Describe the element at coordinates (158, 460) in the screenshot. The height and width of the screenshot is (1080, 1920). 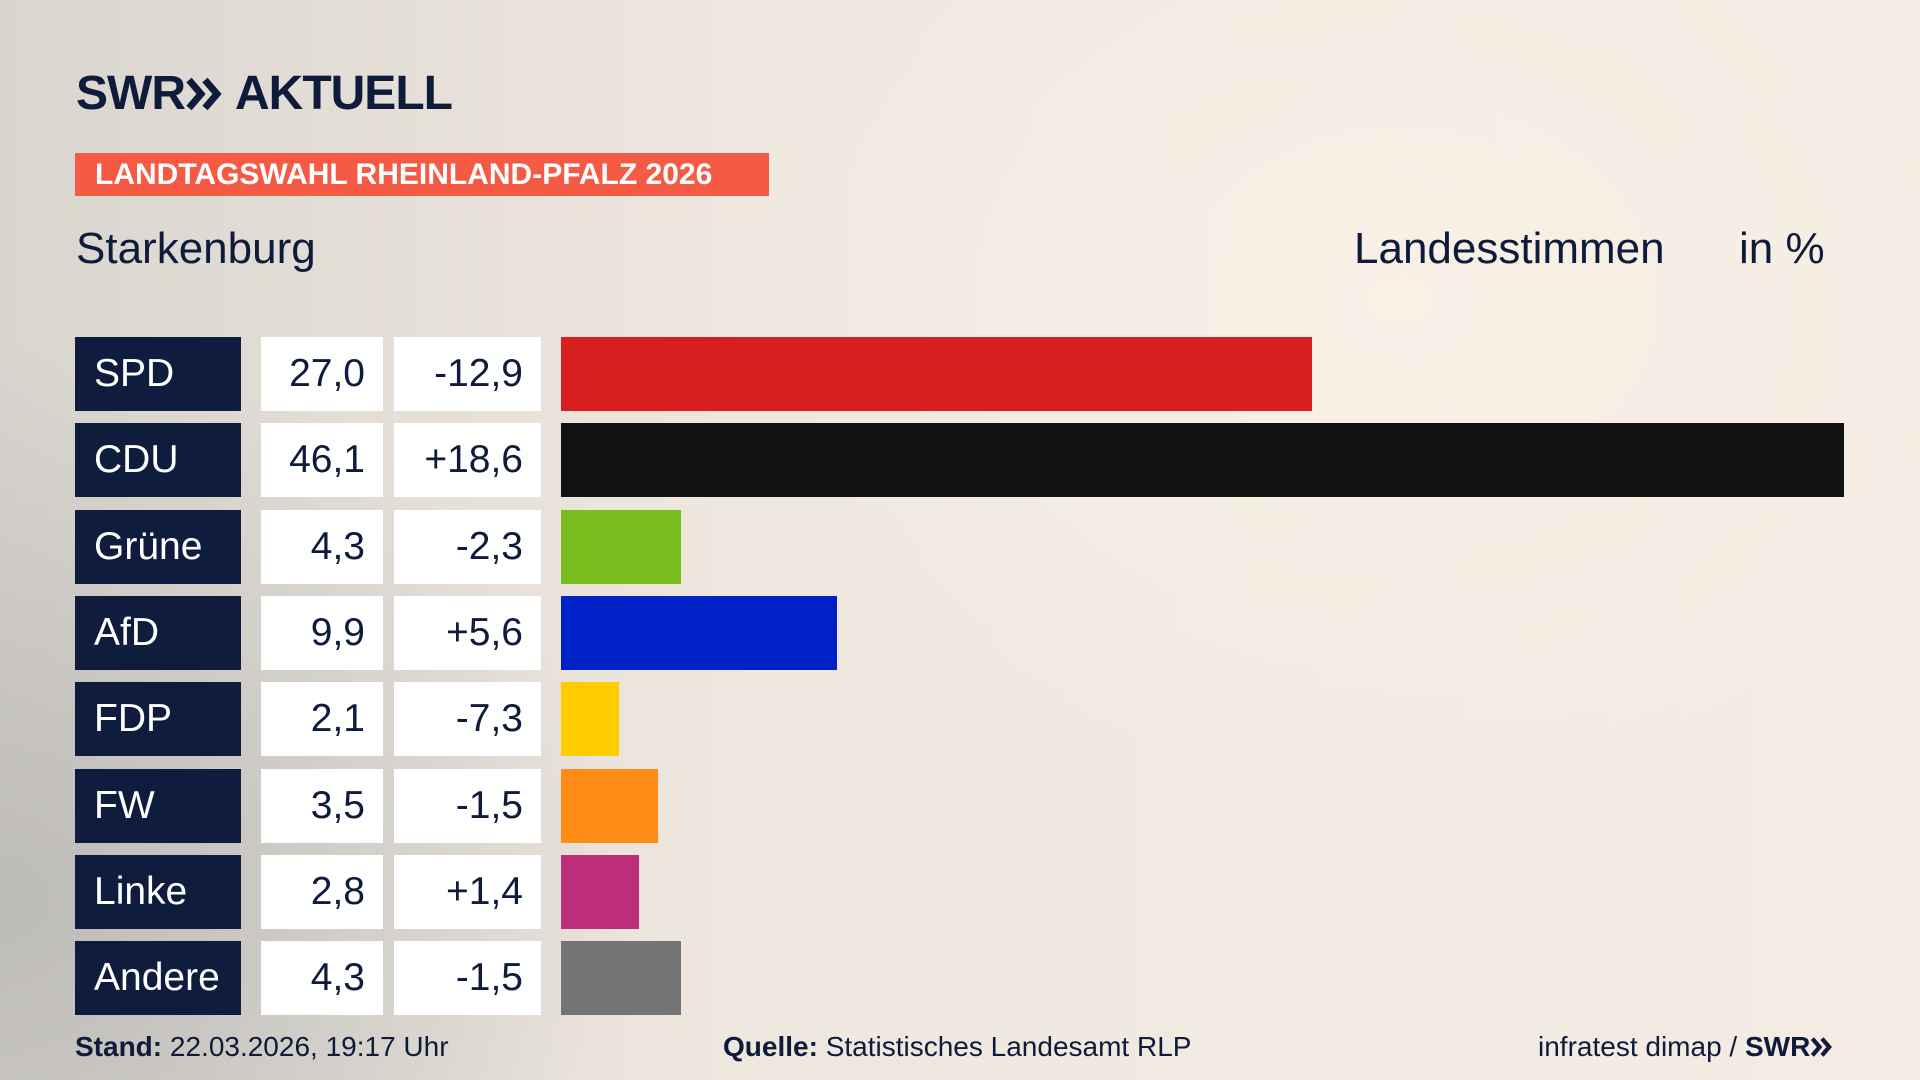
I see `category-label: CDU` at that location.